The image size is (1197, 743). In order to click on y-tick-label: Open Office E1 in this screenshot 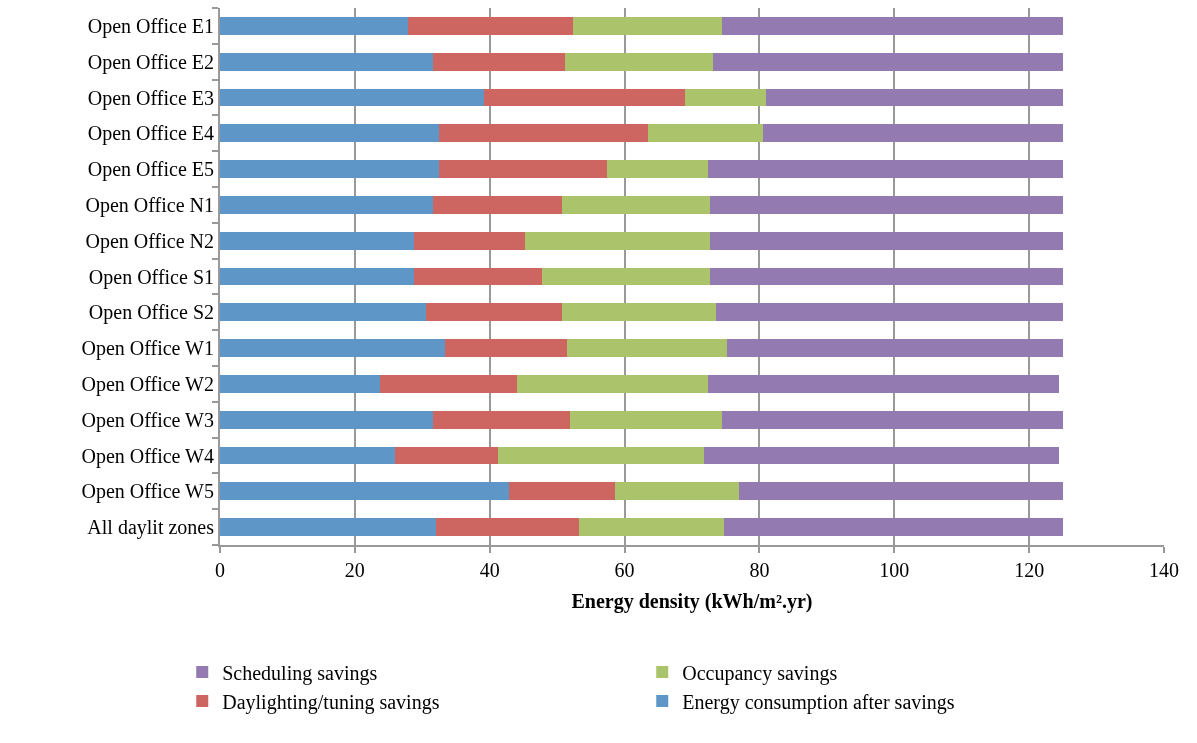, I will do `click(150, 26)`.